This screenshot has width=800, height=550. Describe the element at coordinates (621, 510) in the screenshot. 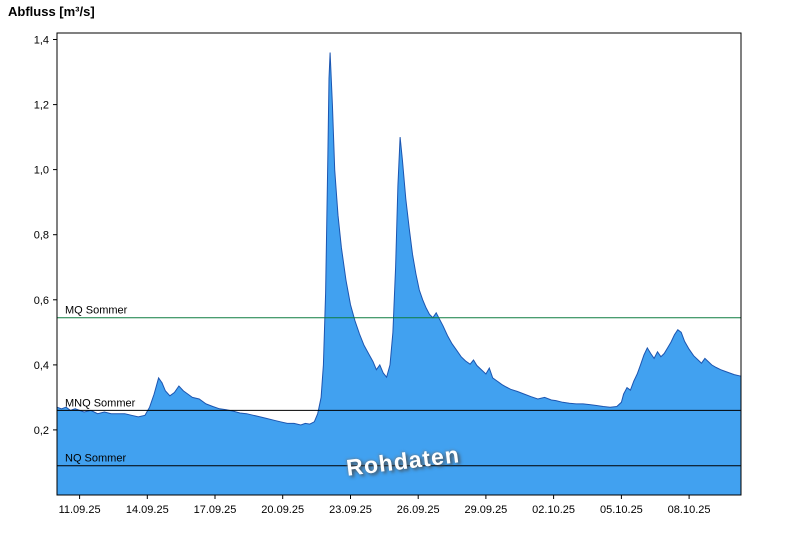

I see `x-tick-label-8: 05.10.25` at that location.